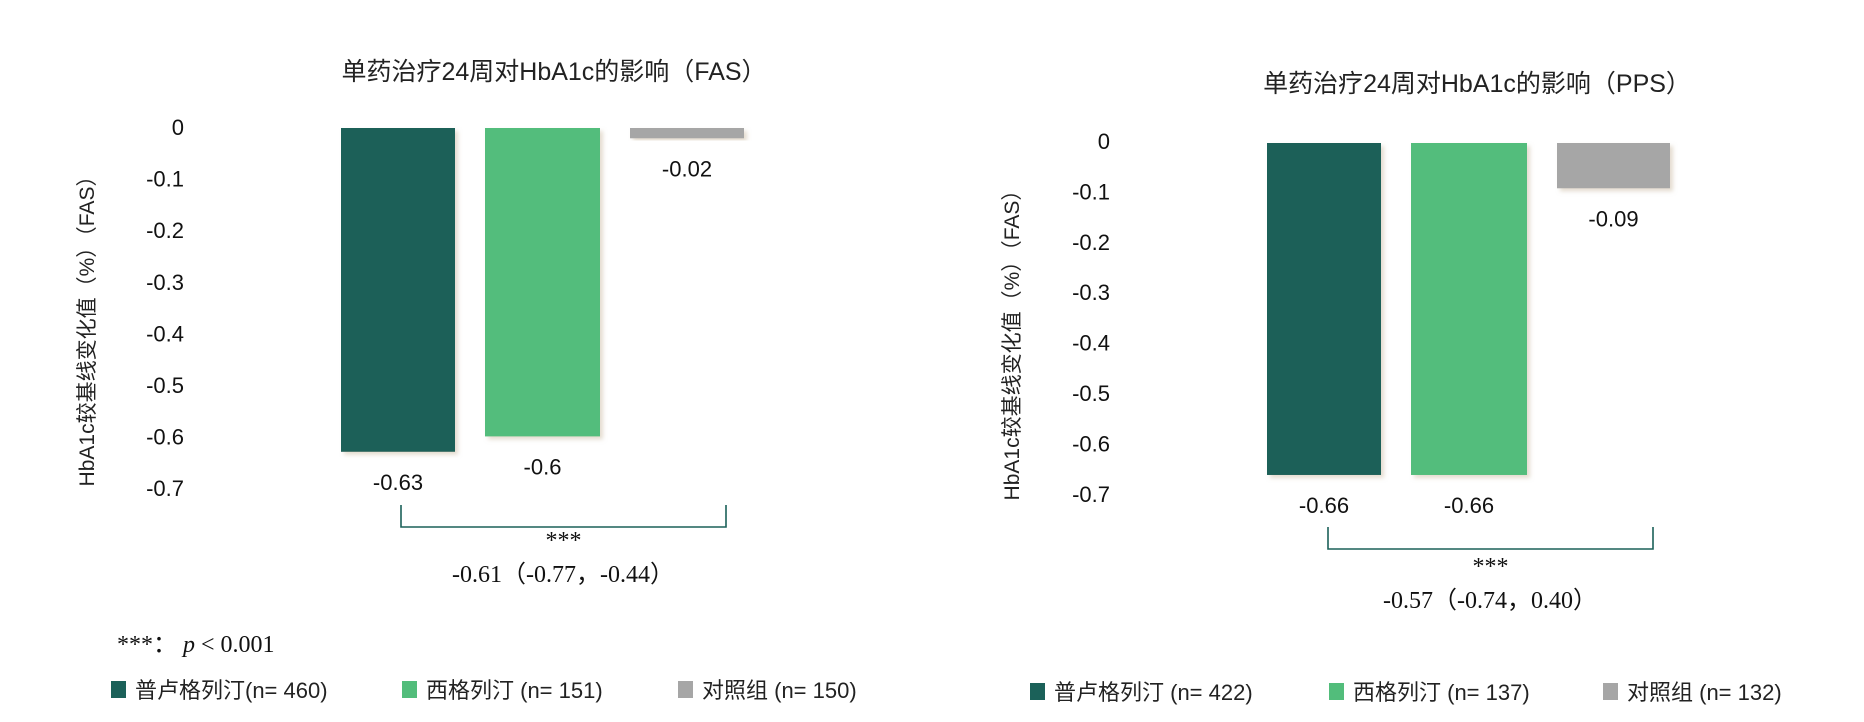  I want to click on legend-label: 对照组 (n= 132), so click(1704, 692).